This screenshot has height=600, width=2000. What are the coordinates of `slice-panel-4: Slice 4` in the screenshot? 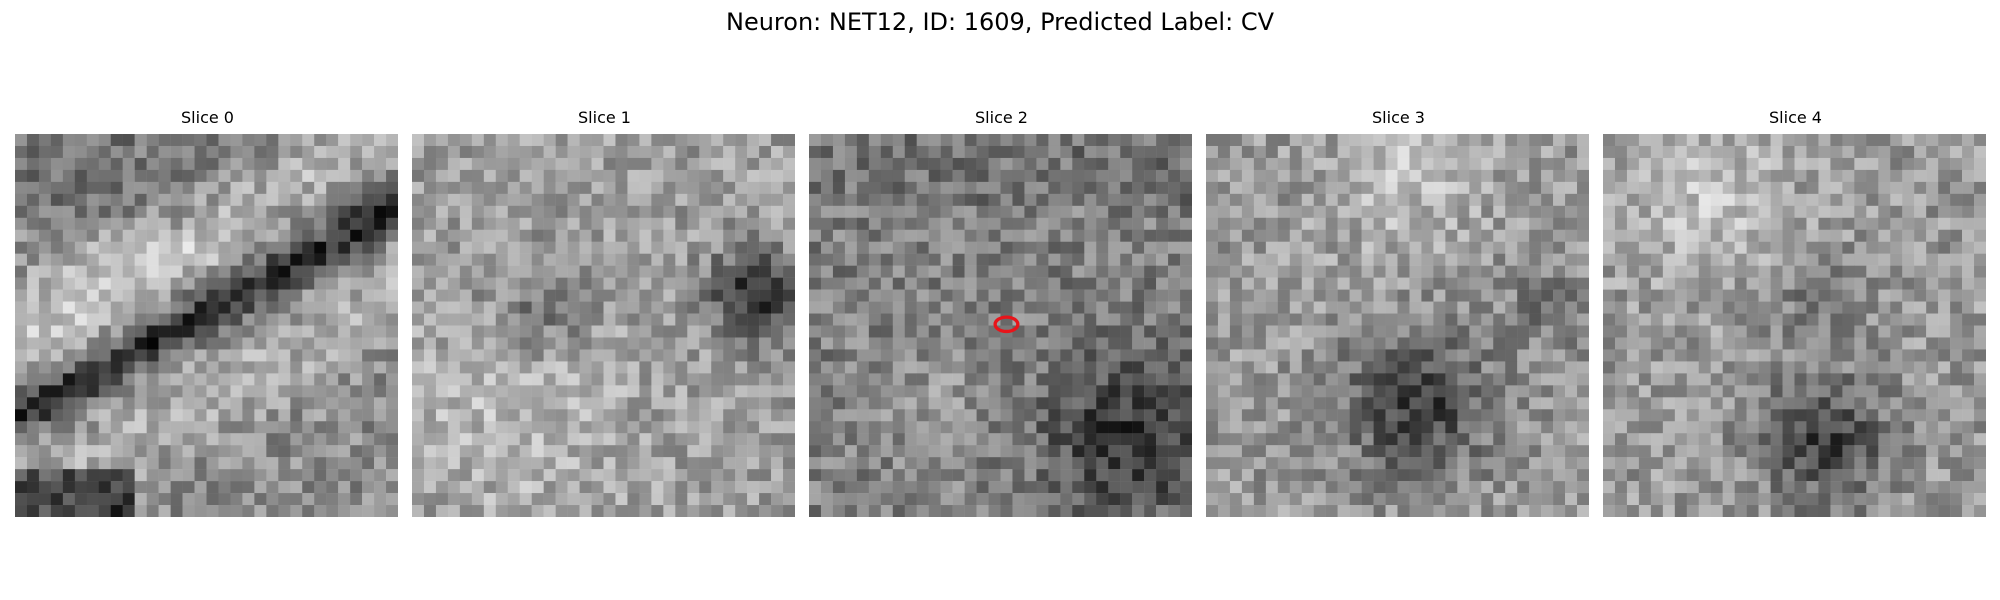 It's located at (1795, 311).